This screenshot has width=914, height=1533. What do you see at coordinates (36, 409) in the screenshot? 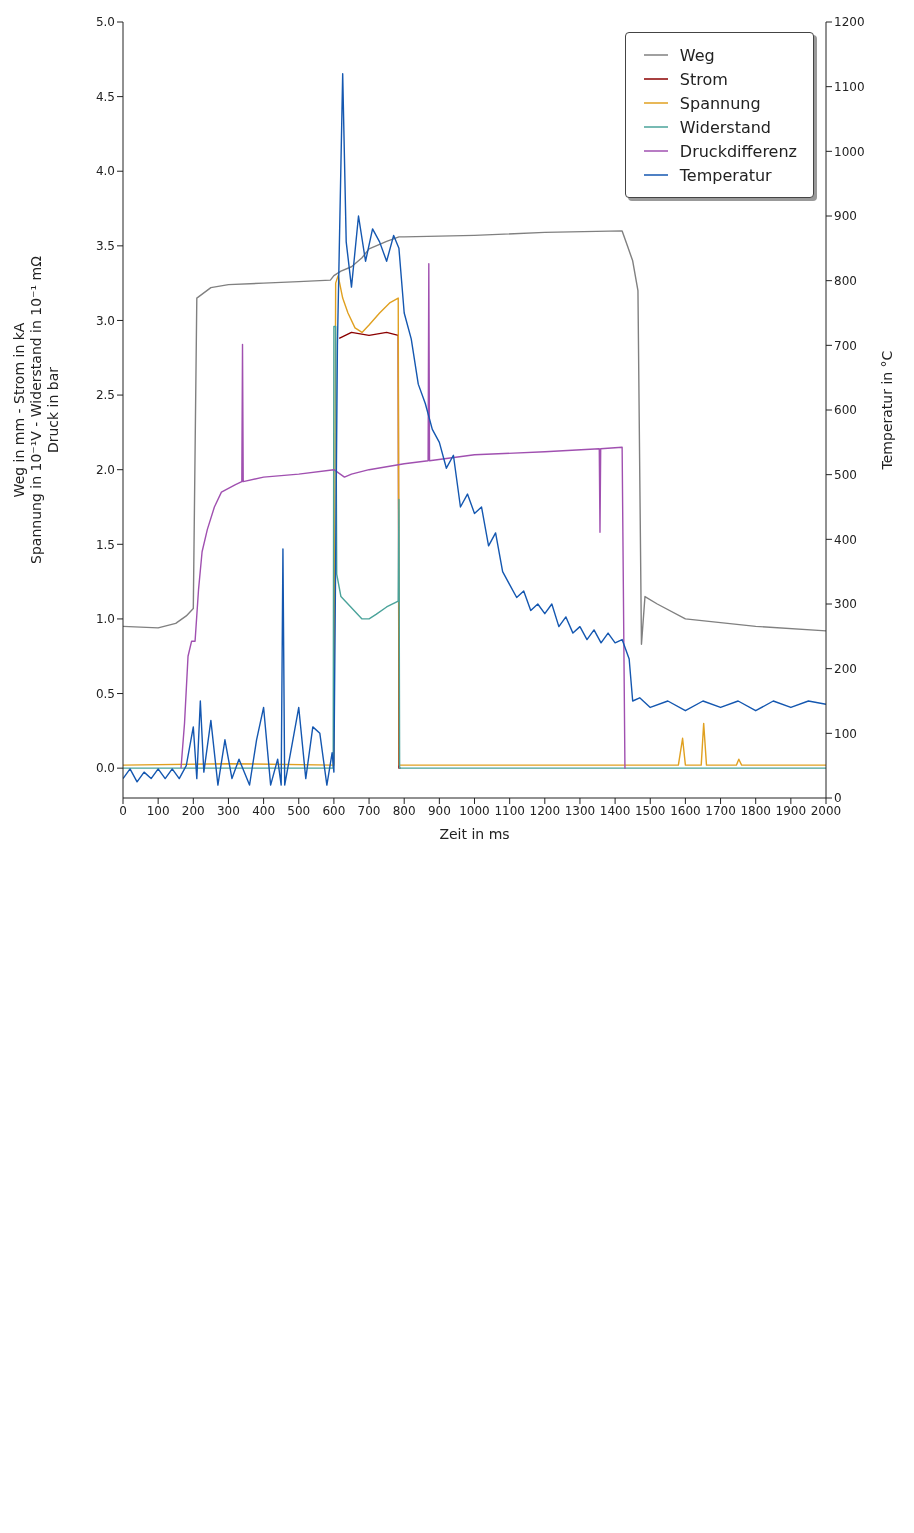
I see `y-axis-title: Weg in mm - Strom in kA Spannung in 10⁻¹V - Widerstand in 10⁻¹ mΩ Druck in bar` at bounding box center [36, 409].